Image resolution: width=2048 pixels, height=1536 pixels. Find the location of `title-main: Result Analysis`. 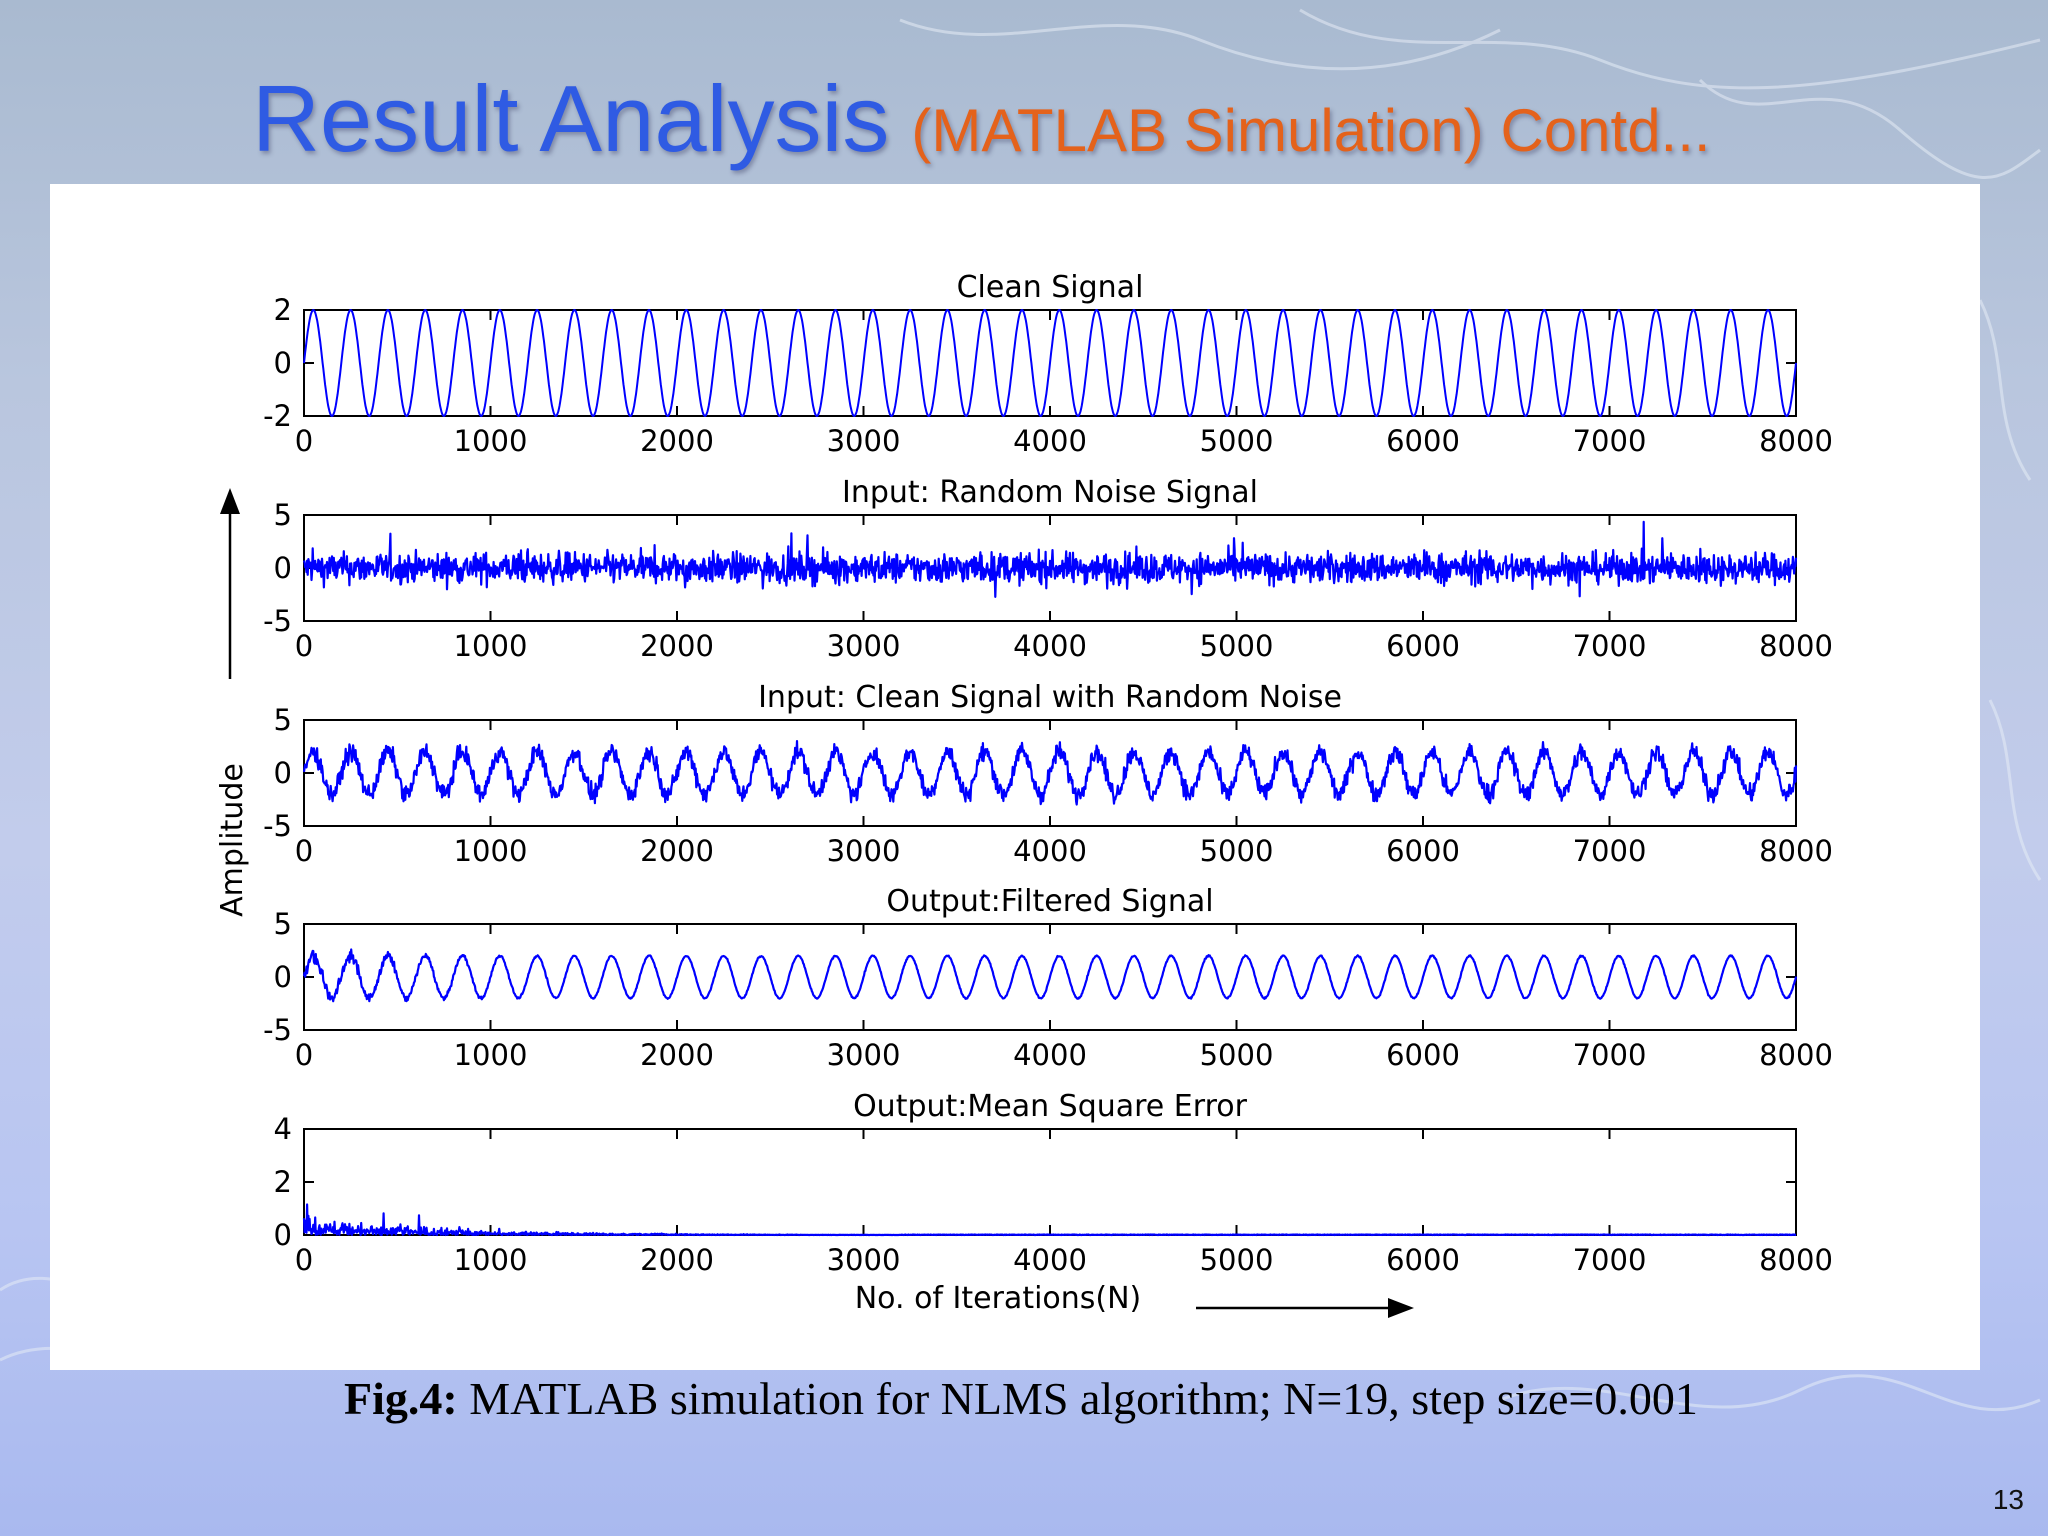

title-main: Result Analysis is located at coordinates (571, 118).